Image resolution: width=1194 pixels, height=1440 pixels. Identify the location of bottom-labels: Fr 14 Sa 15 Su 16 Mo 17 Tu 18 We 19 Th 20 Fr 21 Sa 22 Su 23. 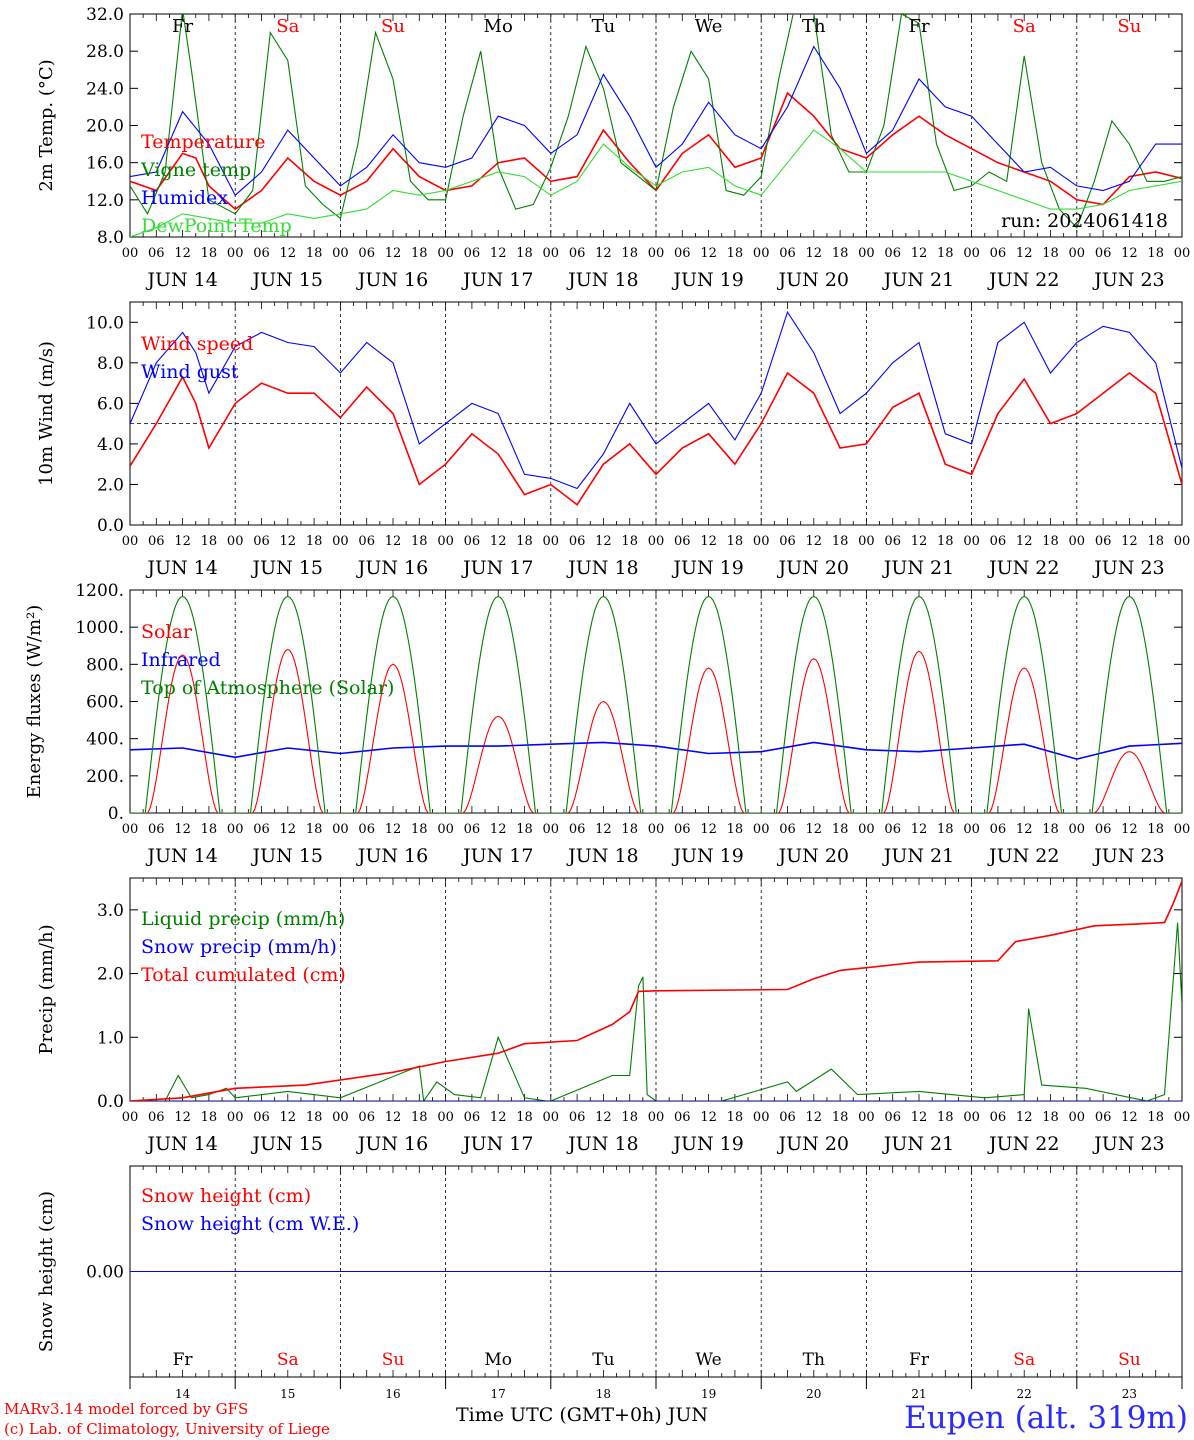
(656, 1375).